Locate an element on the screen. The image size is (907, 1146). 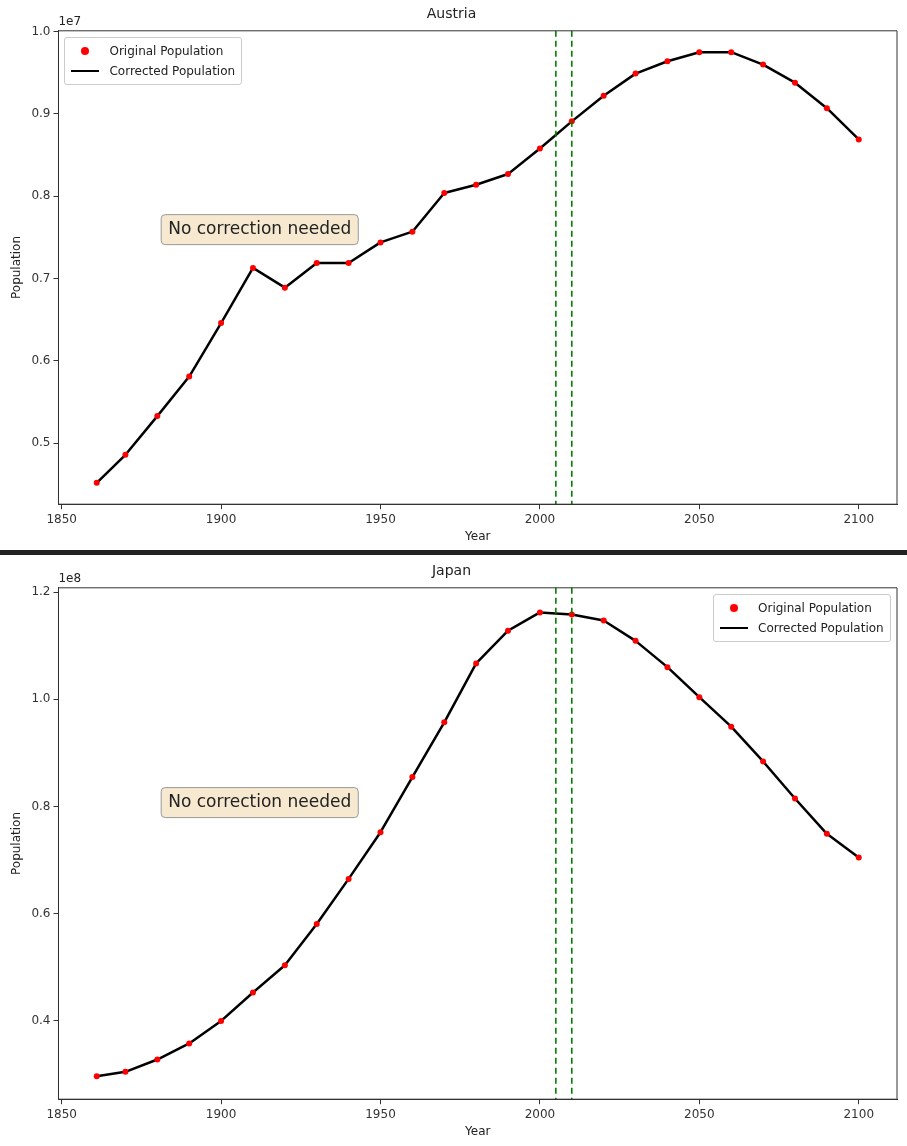
text: 1e7 is located at coordinates (70, 20).